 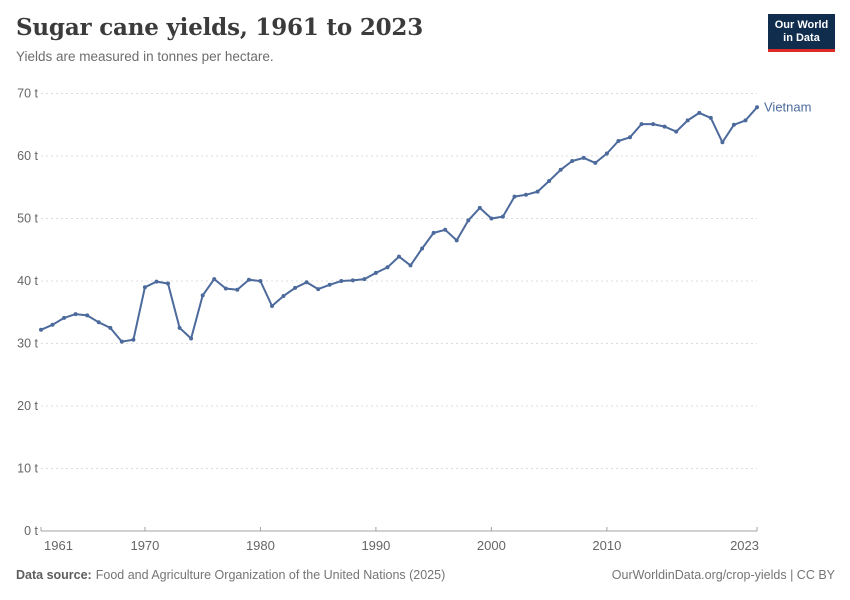 I want to click on y-tick-label: 30 t, so click(x=27, y=344).